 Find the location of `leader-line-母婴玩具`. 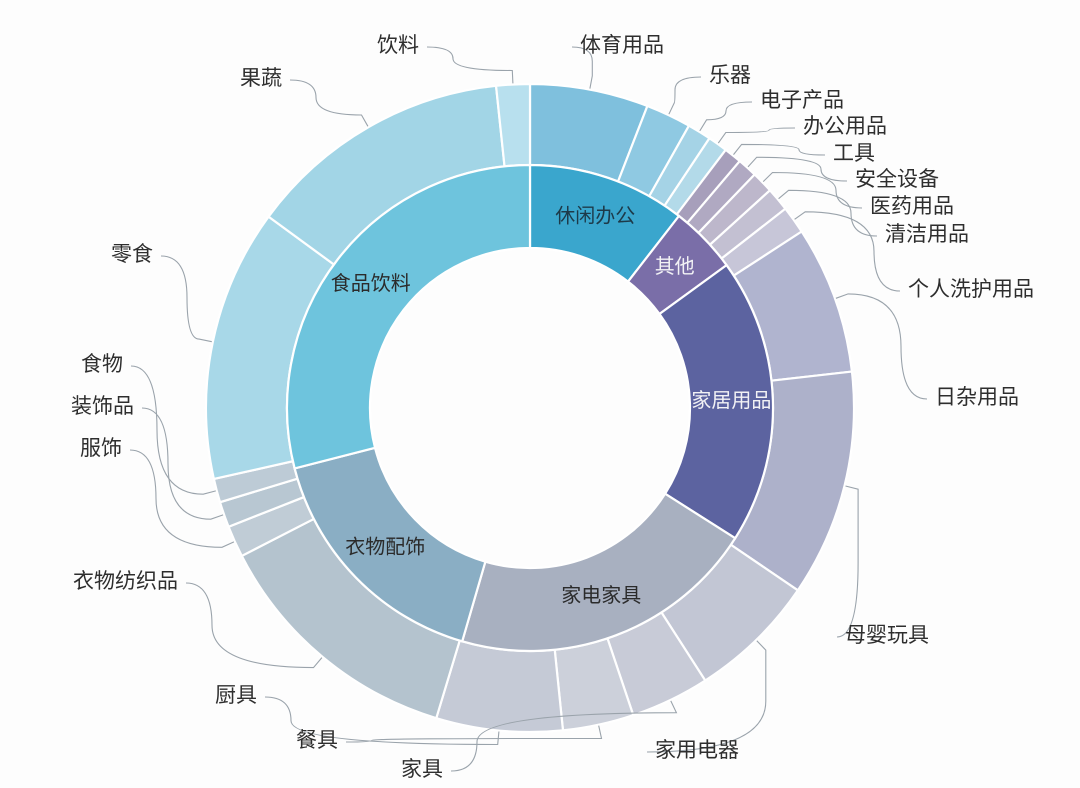

leader-line-母婴玩具 is located at coordinates (847, 561).